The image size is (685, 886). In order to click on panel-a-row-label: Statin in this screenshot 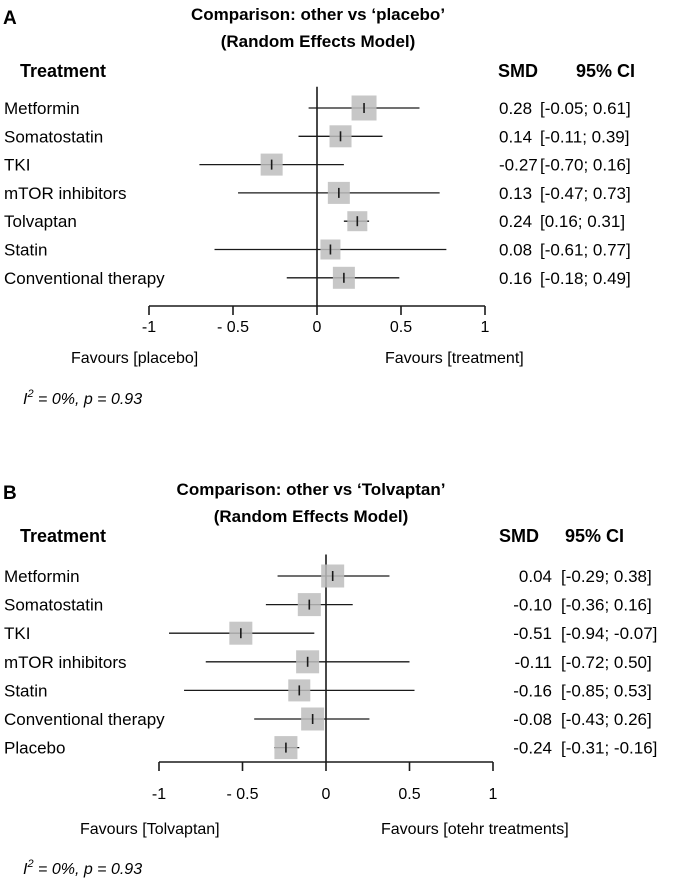, I will do `click(25, 250)`.